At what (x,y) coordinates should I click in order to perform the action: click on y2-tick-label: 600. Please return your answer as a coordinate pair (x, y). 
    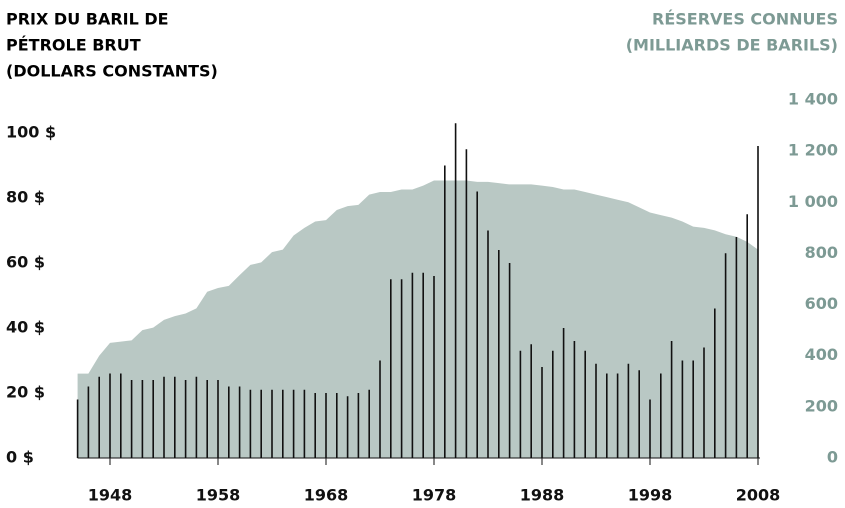
    Looking at the image, I should click on (821, 303).